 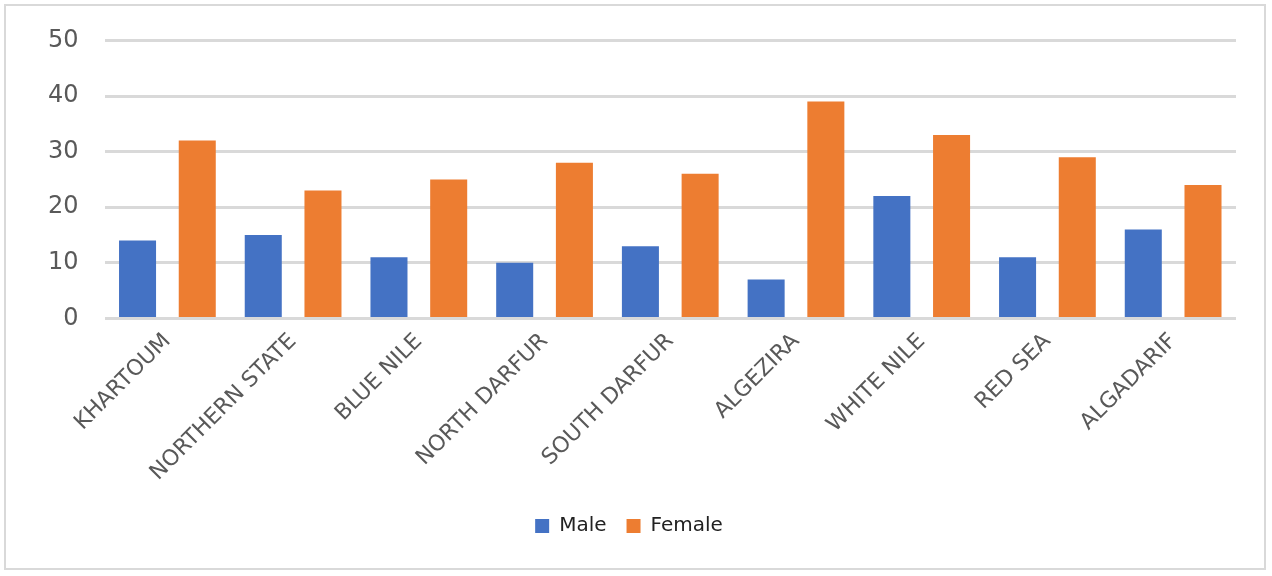 What do you see at coordinates (63, 38) in the screenshot?
I see `y-tick-label: 50` at bounding box center [63, 38].